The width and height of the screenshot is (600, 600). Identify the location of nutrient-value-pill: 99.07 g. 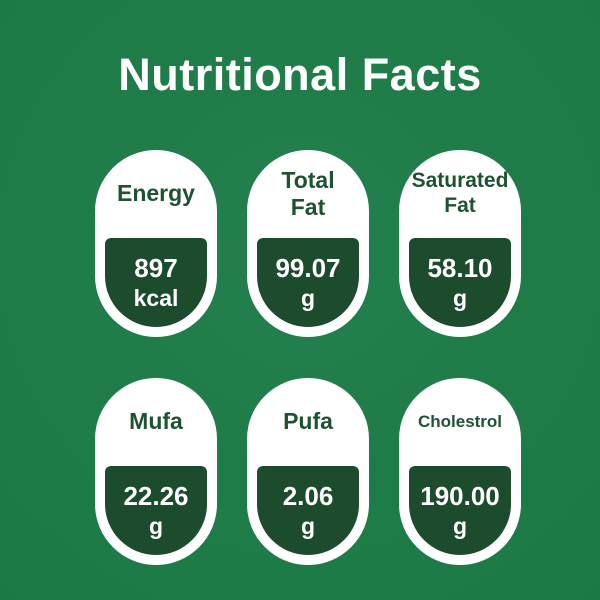
(308, 282).